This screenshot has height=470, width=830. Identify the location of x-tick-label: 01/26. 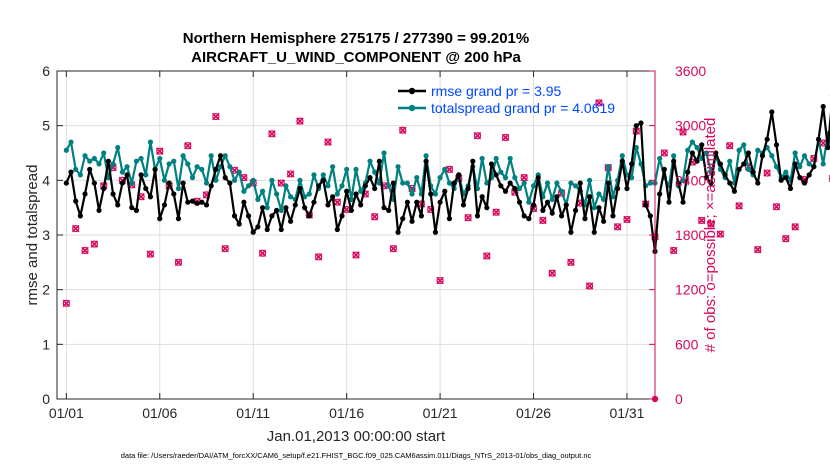
(533, 413).